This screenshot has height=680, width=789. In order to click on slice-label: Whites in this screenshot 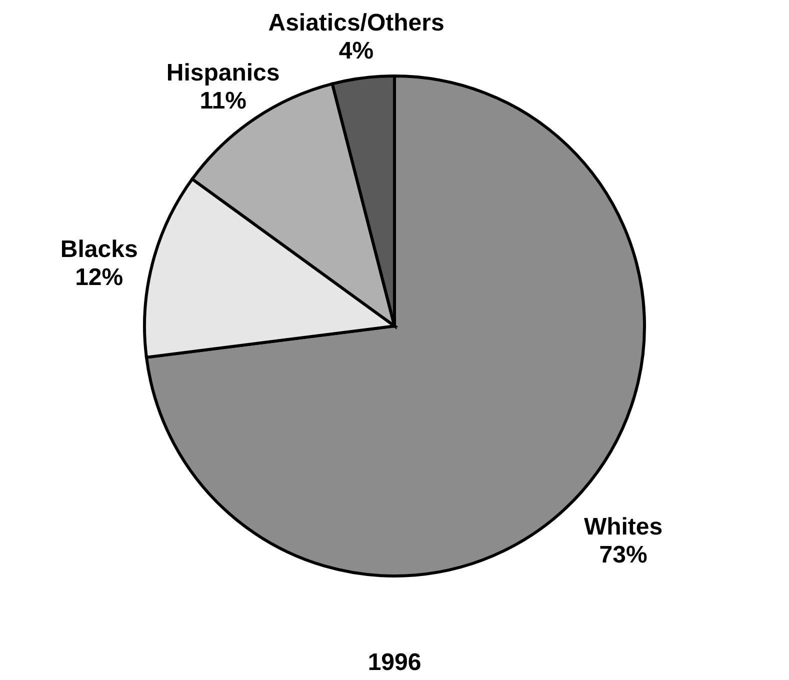, I will do `click(623, 527)`.